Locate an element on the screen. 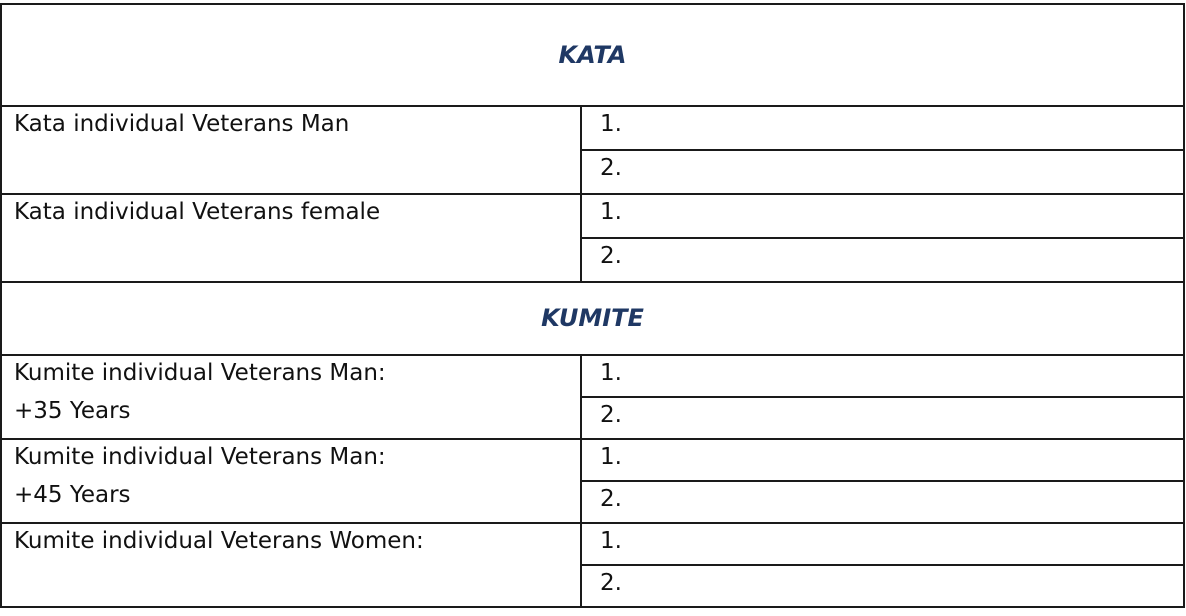 The height and width of the screenshot is (616, 1186). section-title-kumite: KUMITE is located at coordinates (592, 318).